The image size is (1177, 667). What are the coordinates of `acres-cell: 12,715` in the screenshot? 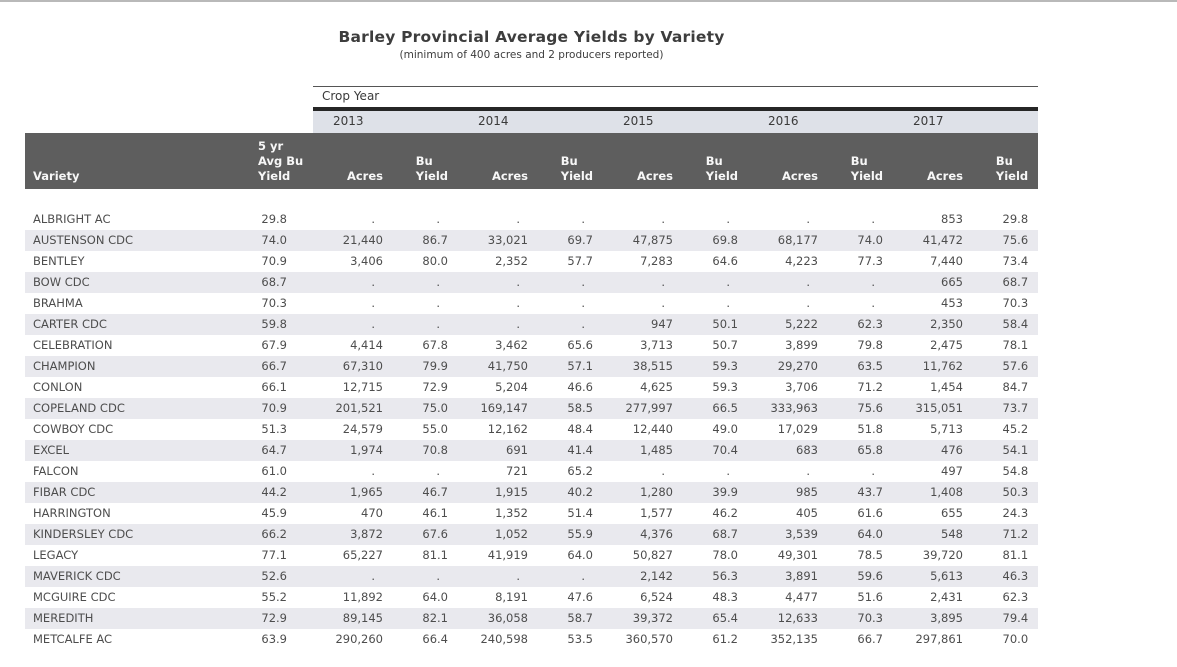 It's located at (362, 387).